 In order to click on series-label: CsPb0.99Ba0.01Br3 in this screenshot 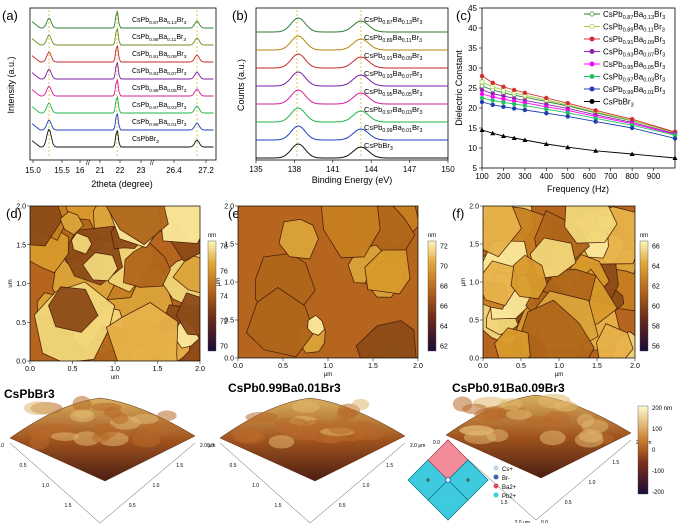, I will do `click(159, 123)`.